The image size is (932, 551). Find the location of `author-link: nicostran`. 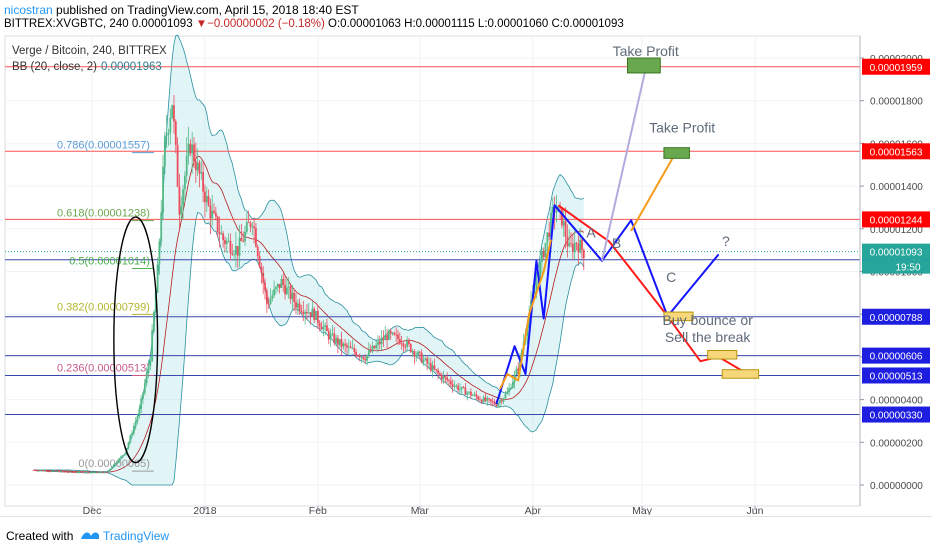

author-link: nicostran is located at coordinates (28, 10).